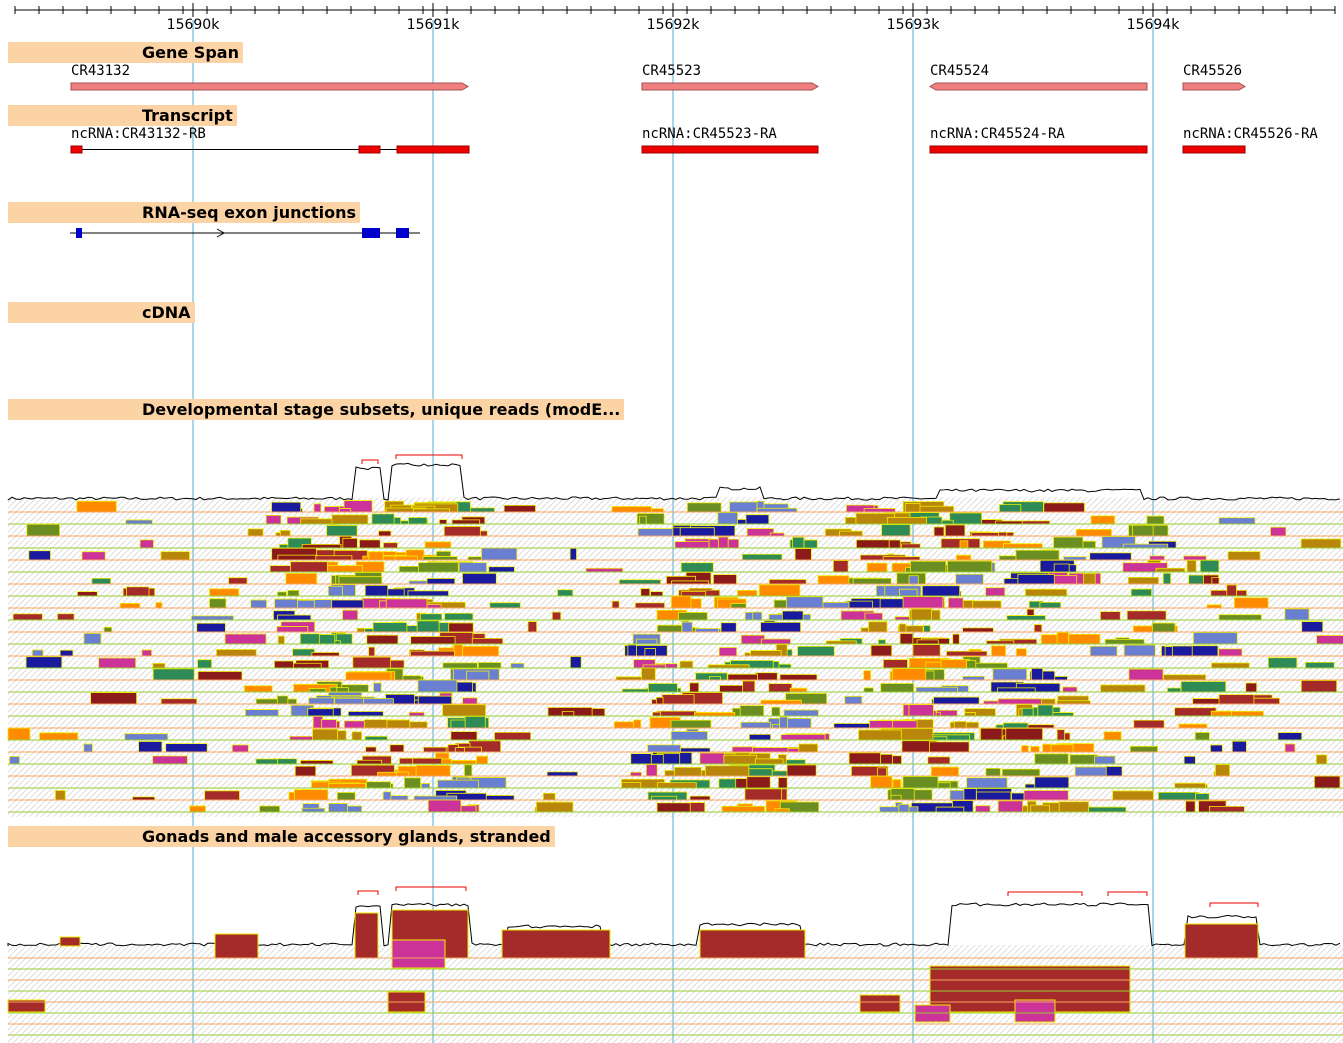  I want to click on track-title: Gene Span, so click(190, 52).